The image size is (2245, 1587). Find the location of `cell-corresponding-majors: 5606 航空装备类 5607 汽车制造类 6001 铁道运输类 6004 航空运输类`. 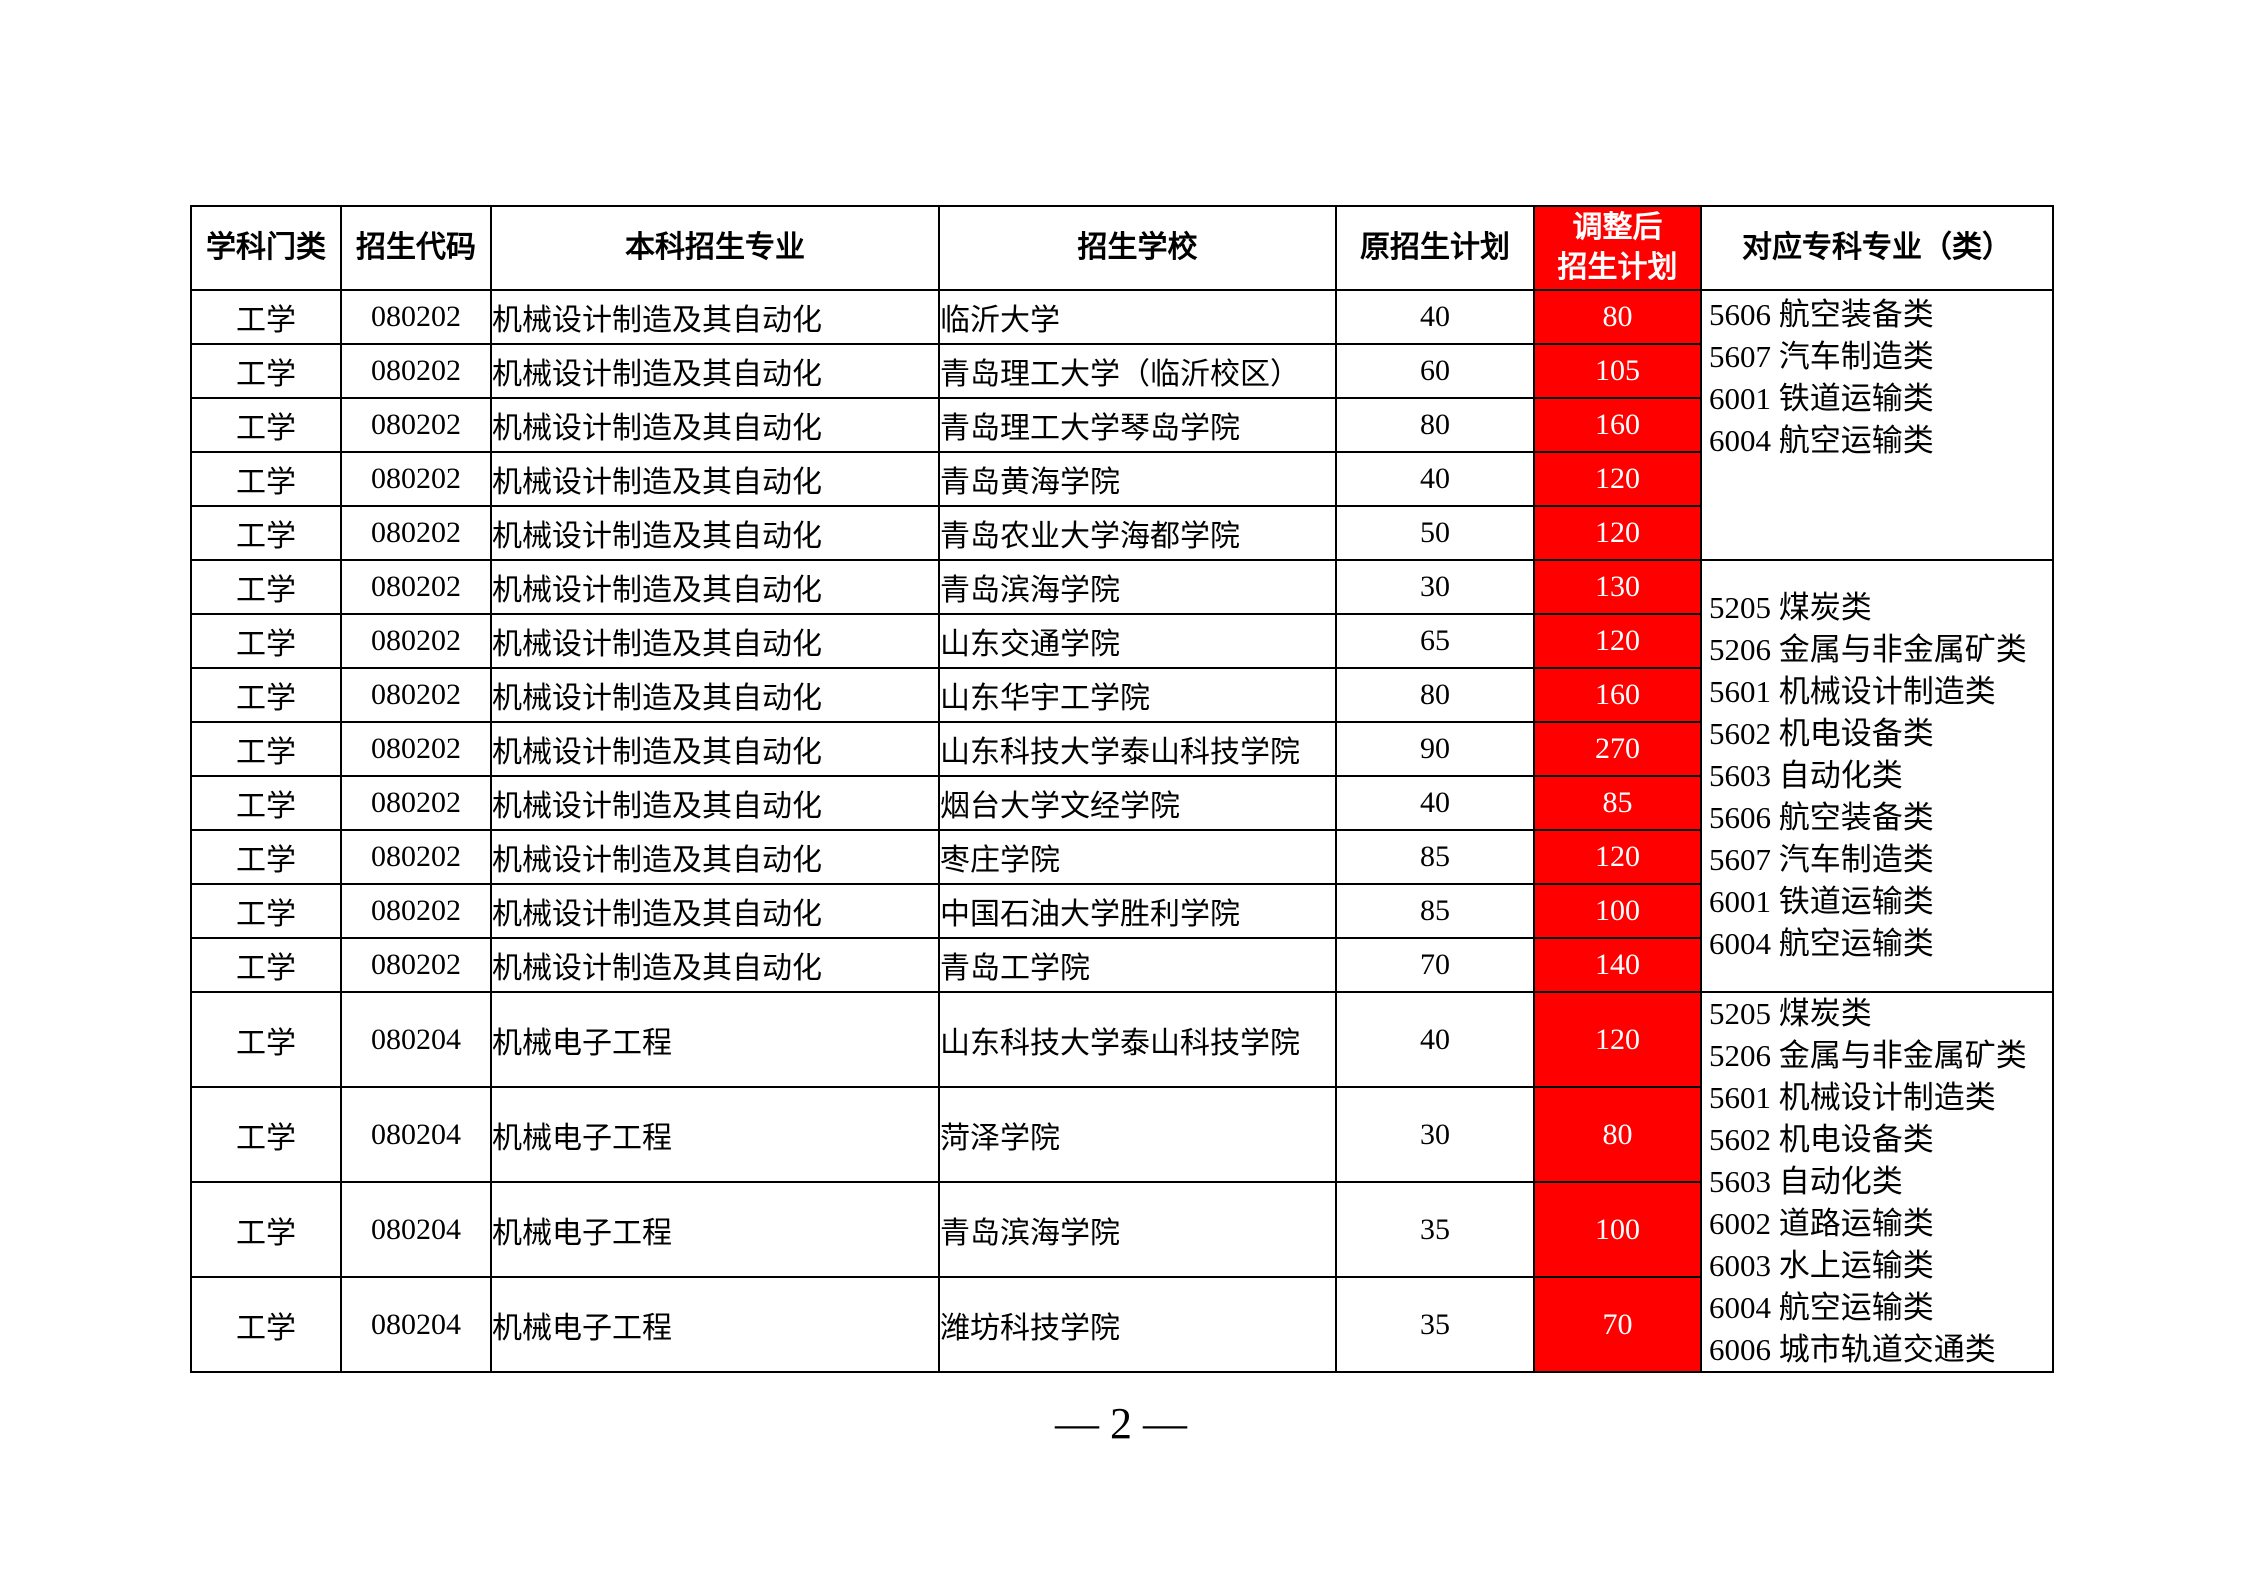

cell-corresponding-majors: 5606 航空装备类 5607 汽车制造类 6001 铁道运输类 6004 航空运输类 is located at coordinates (1877, 425).